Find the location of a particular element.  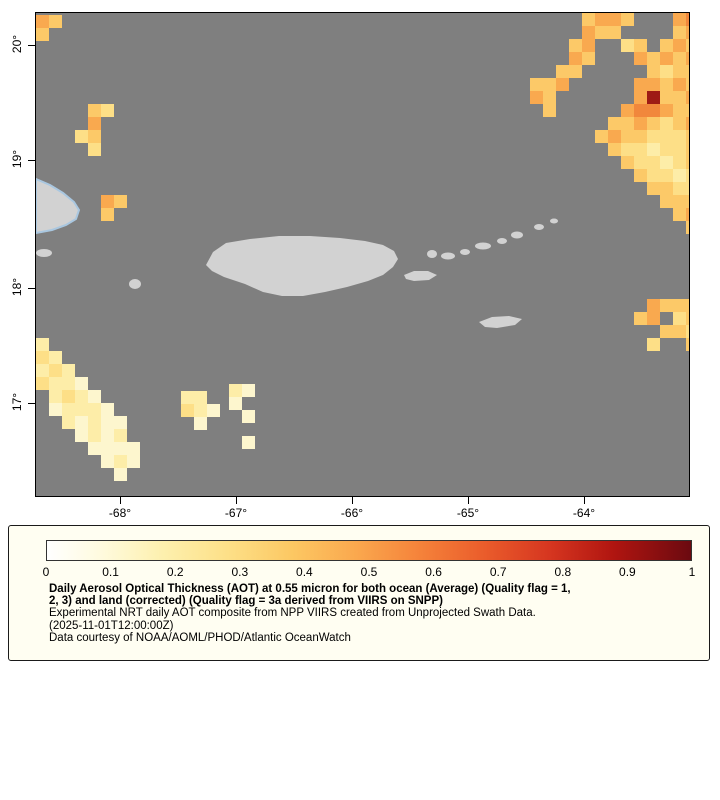

small-islet is located at coordinates (554, 221).